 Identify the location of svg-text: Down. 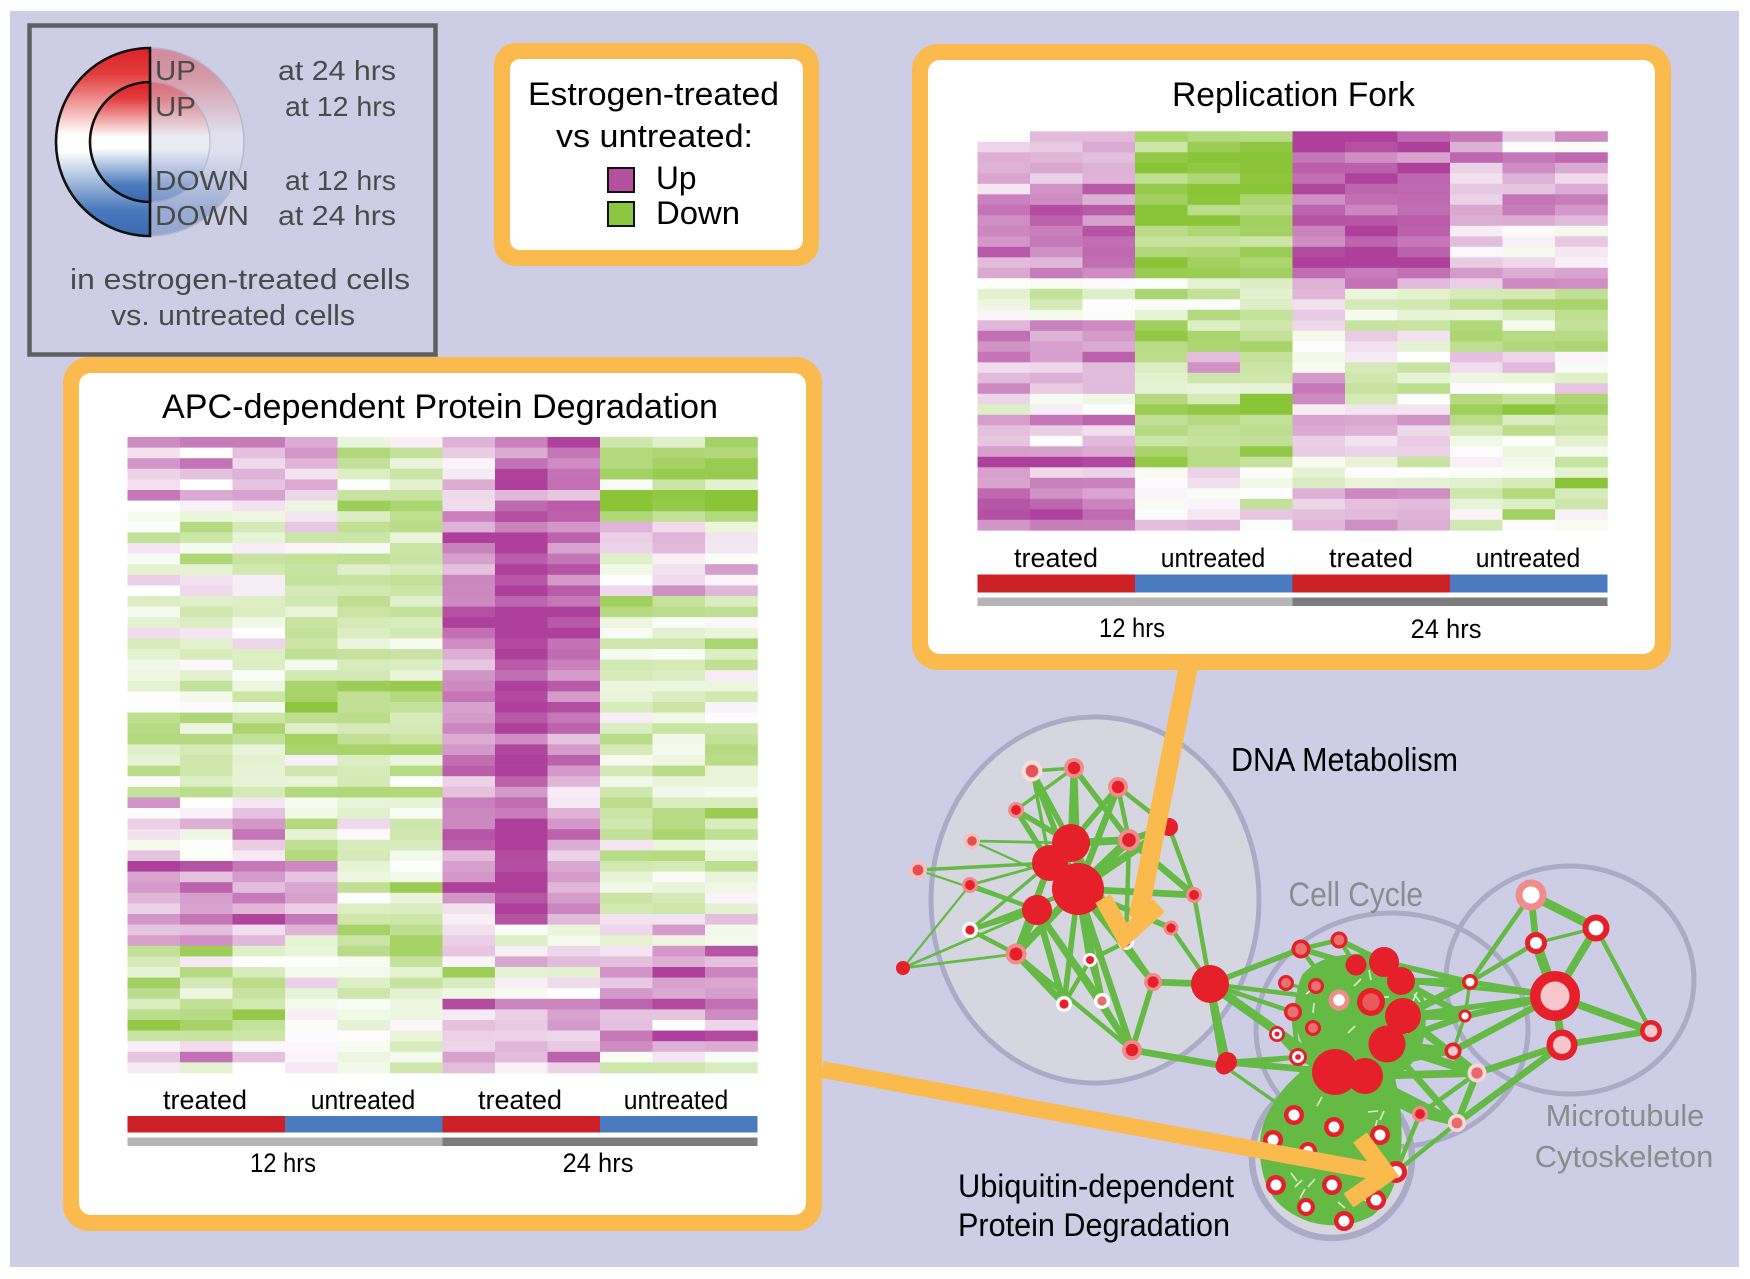
(698, 213).